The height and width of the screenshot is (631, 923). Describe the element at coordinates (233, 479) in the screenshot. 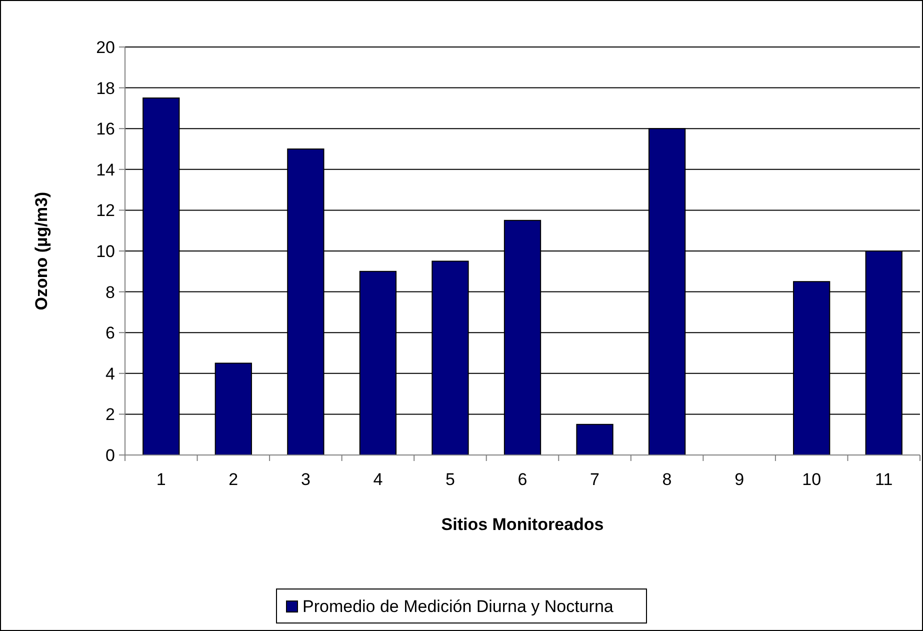

I see `x-tick-label: 2` at that location.